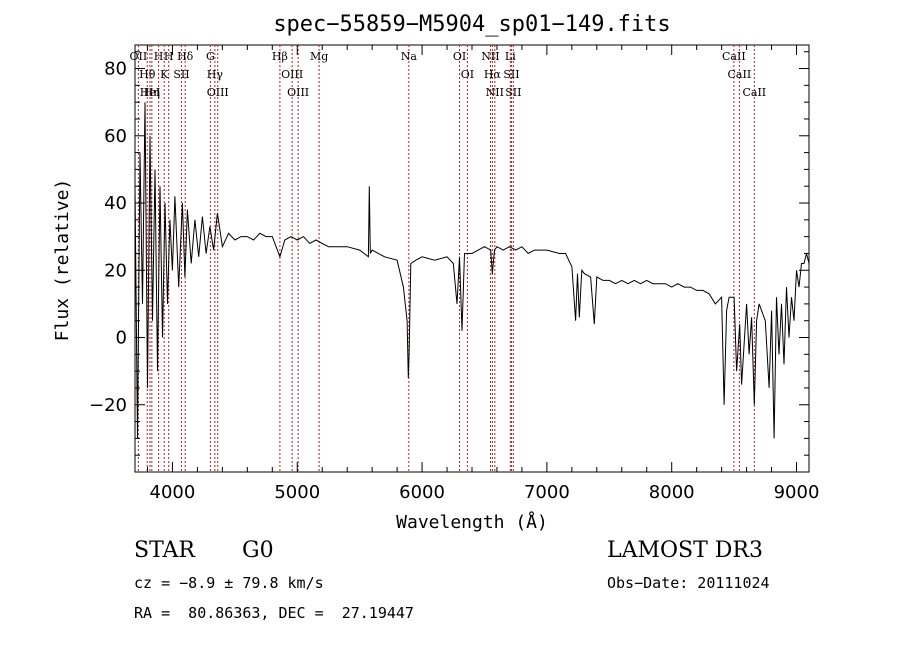  I want to click on emission-line-label: Hη, so click(152, 92).